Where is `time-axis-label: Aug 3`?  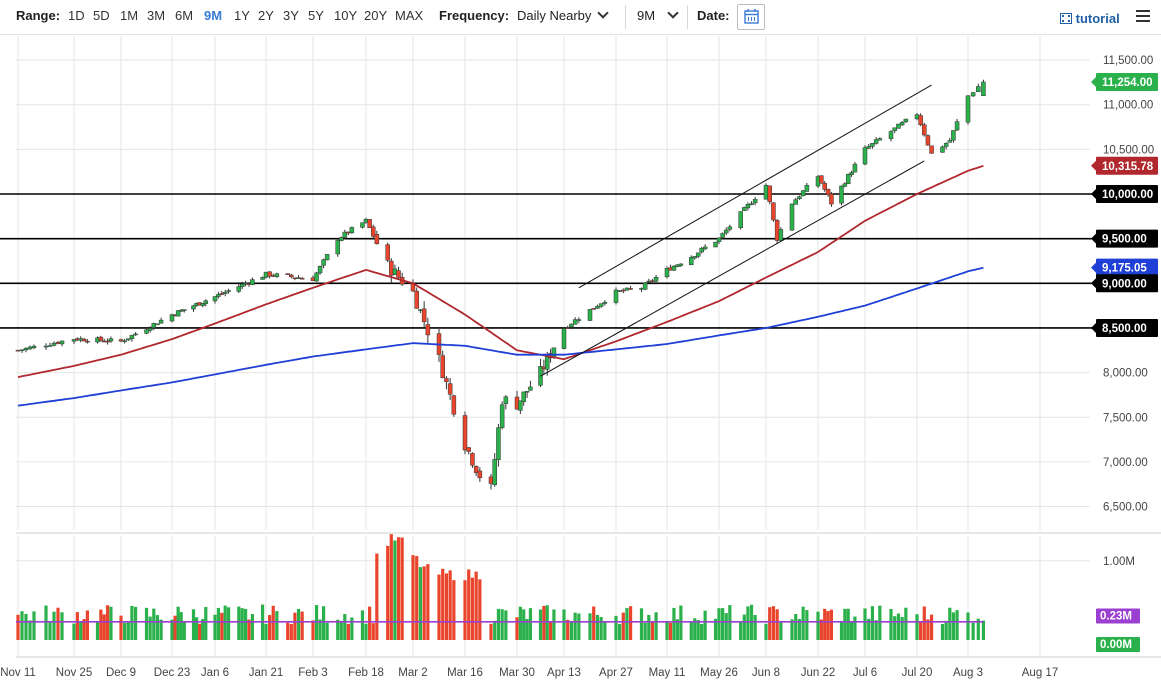 time-axis-label: Aug 3 is located at coordinates (968, 673).